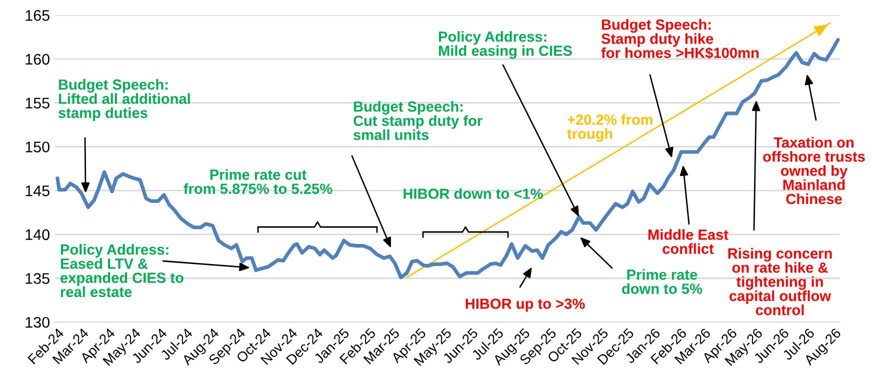 This screenshot has height=389, width=872. I want to click on annotation: HIBOR up to >3%, so click(525, 305).